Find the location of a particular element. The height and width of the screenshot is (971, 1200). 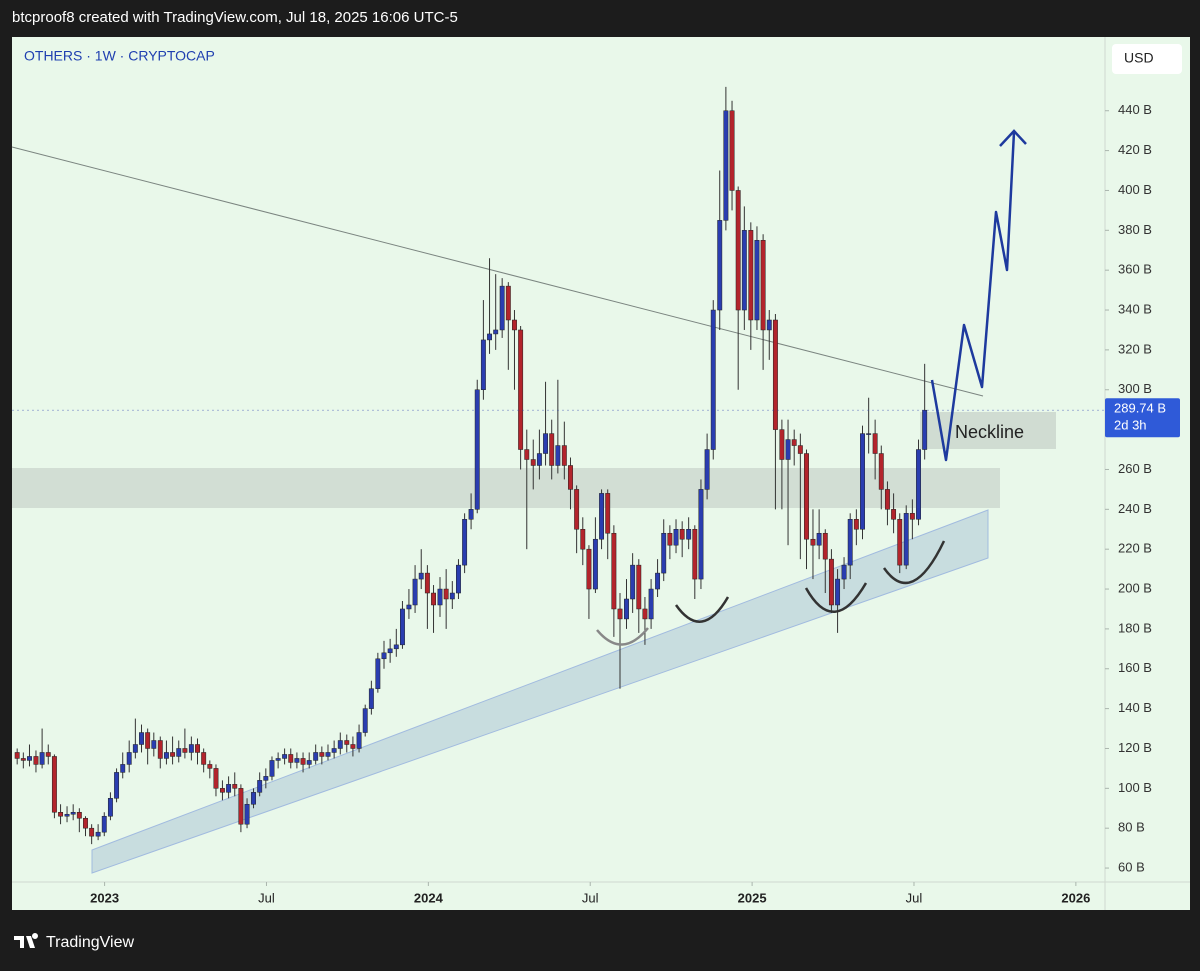

y-tick-label: 220 B is located at coordinates (1135, 548).